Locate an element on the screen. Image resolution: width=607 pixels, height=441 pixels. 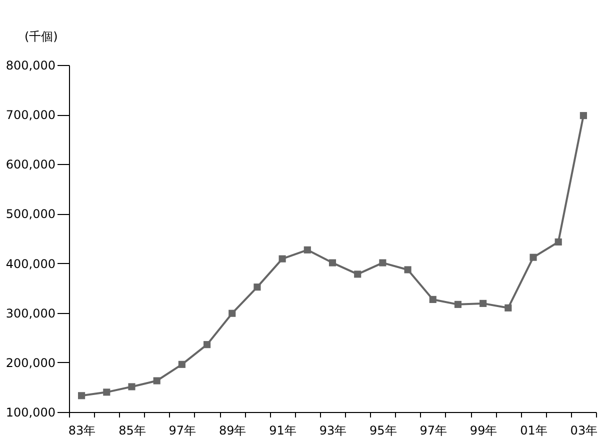
x-tick-label: 83年 is located at coordinates (82, 431).